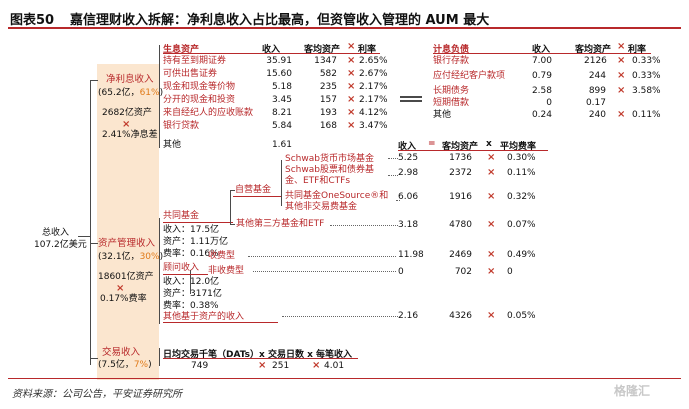 The height and width of the screenshot is (409, 689). What do you see at coordinates (262, 365) in the screenshot?
I see `trading-times-icon-1: ×` at bounding box center [262, 365].